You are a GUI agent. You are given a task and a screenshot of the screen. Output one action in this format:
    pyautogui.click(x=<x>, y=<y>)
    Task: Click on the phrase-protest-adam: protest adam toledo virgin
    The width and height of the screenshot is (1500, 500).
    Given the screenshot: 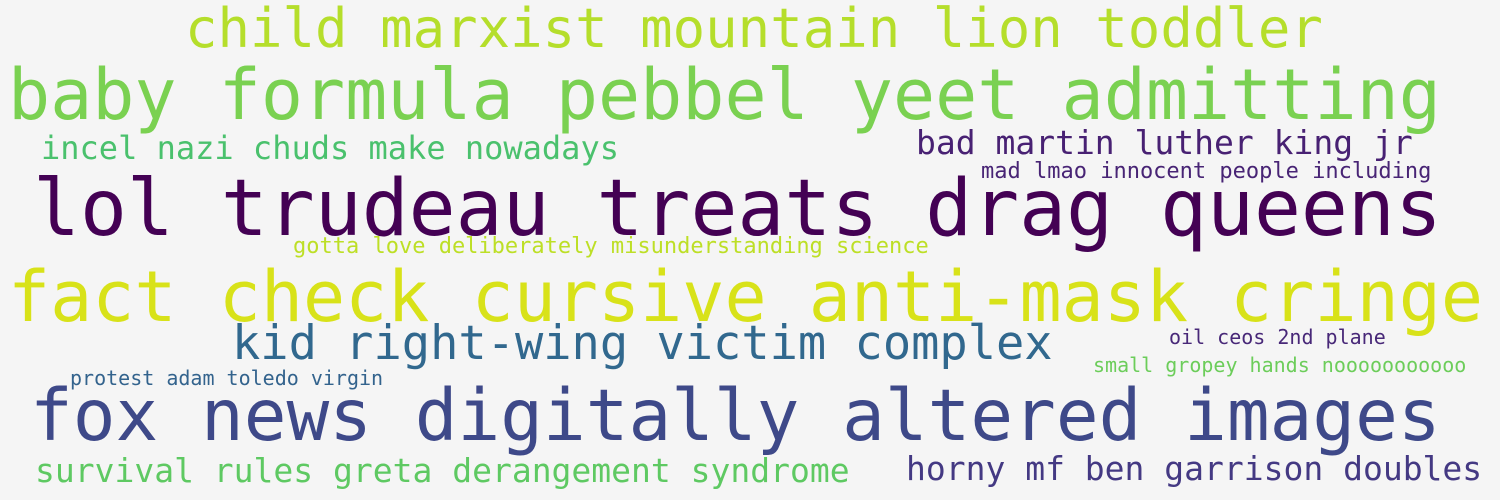 What is the action you would take?
    pyautogui.click(x=227, y=378)
    